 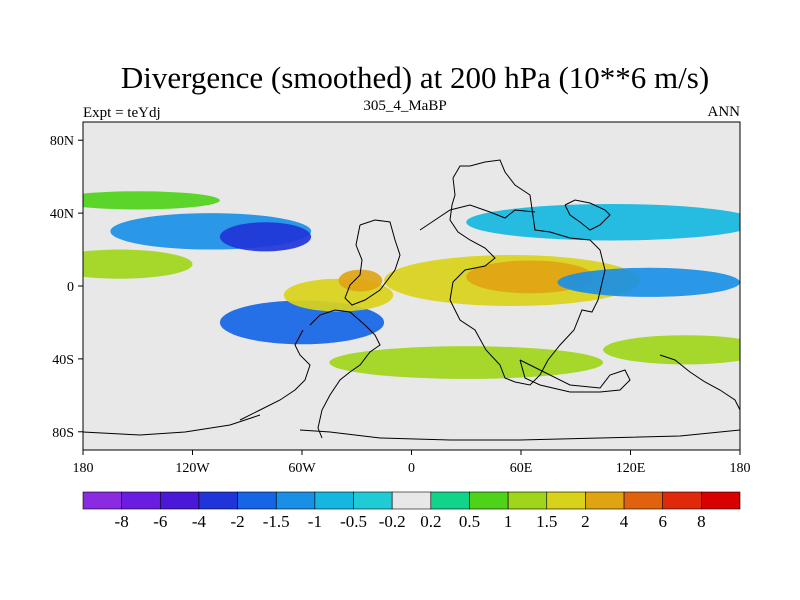 What do you see at coordinates (302, 468) in the screenshot?
I see `x-tick-label: 60W` at bounding box center [302, 468].